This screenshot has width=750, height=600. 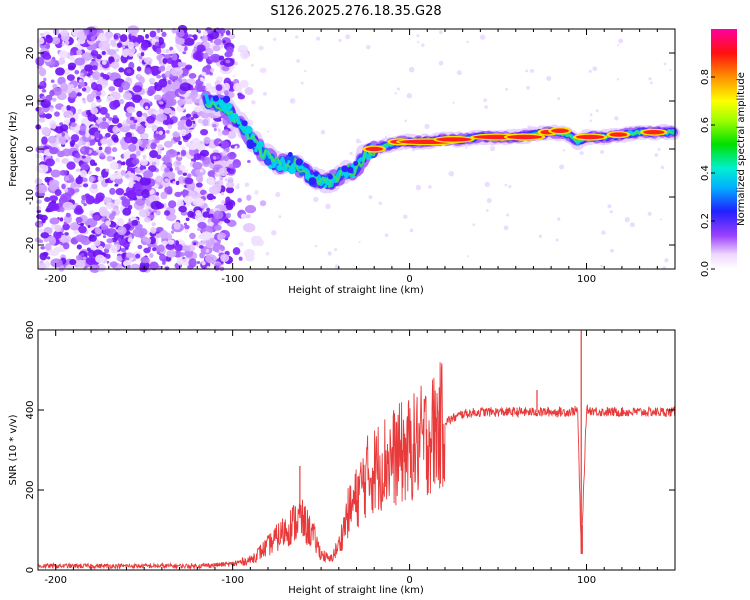 I want to click on colorbar-tick-label: 0.4, so click(x=705, y=173).